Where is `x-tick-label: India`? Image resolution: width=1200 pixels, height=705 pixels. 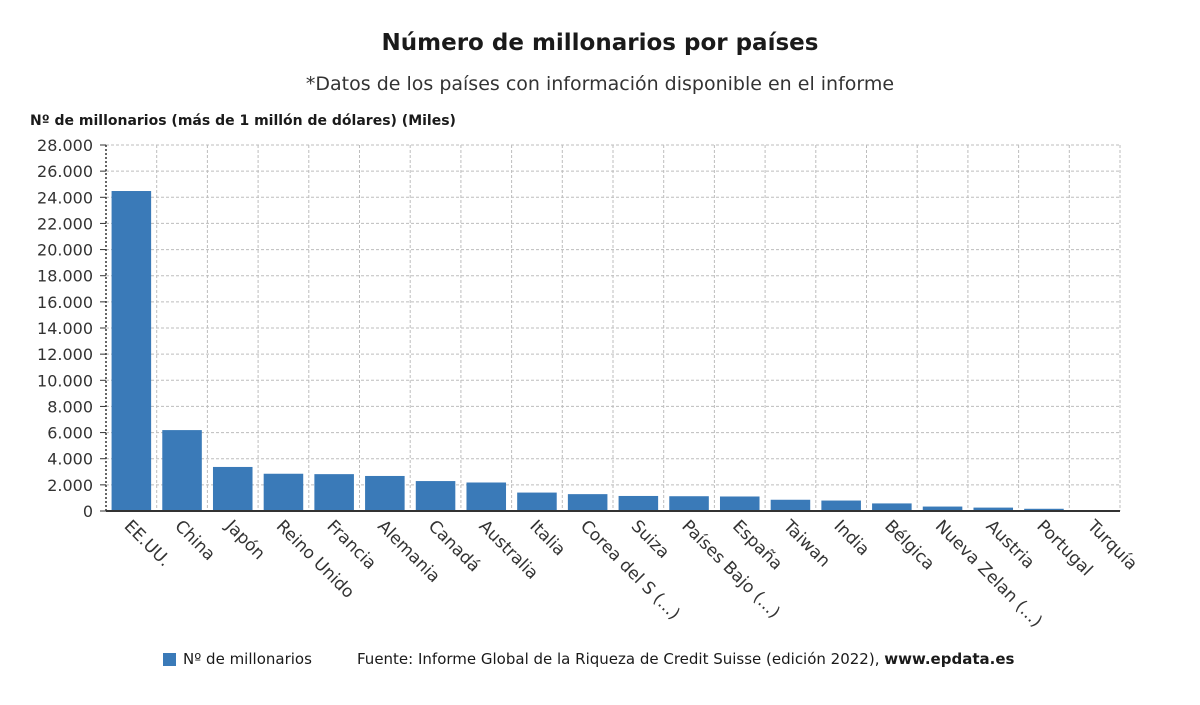
x-tick-label: India is located at coordinates (852, 538).